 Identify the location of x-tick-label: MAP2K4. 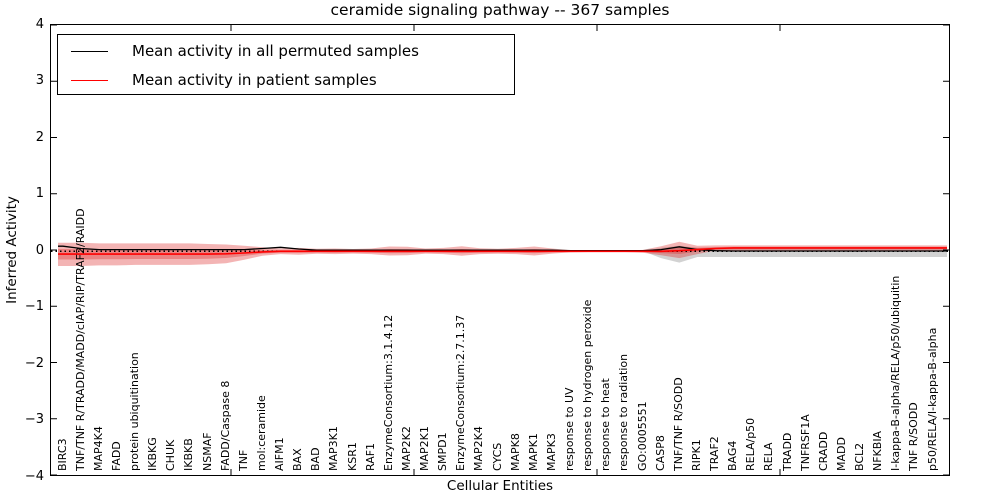
(479, 448).